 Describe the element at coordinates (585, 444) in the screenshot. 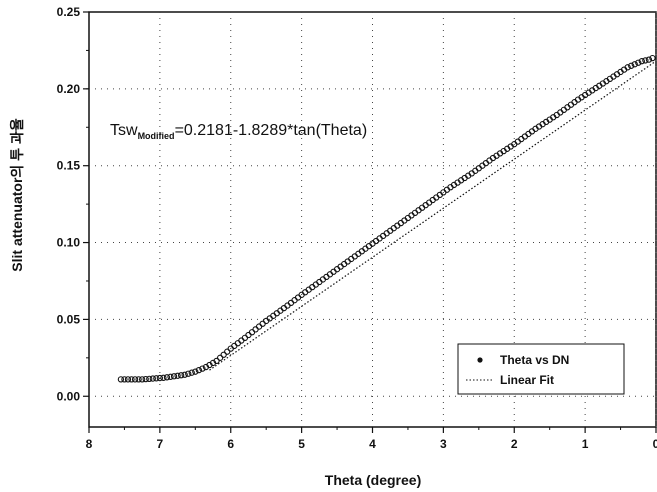

I see `x-tick-label: 1` at that location.